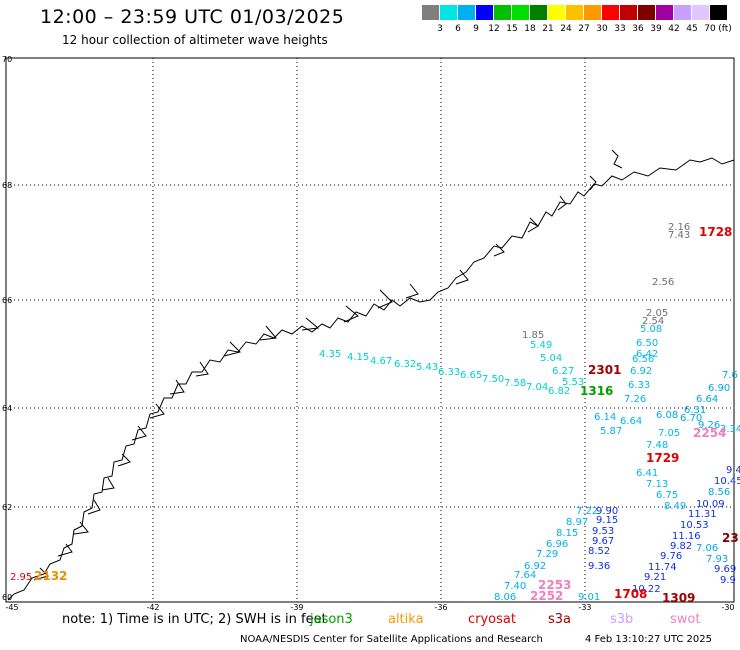 Image resolution: width=740 pixels, height=650 pixels. Describe the element at coordinates (643, 359) in the screenshot. I see `wave-height-value: 6.56` at that location.